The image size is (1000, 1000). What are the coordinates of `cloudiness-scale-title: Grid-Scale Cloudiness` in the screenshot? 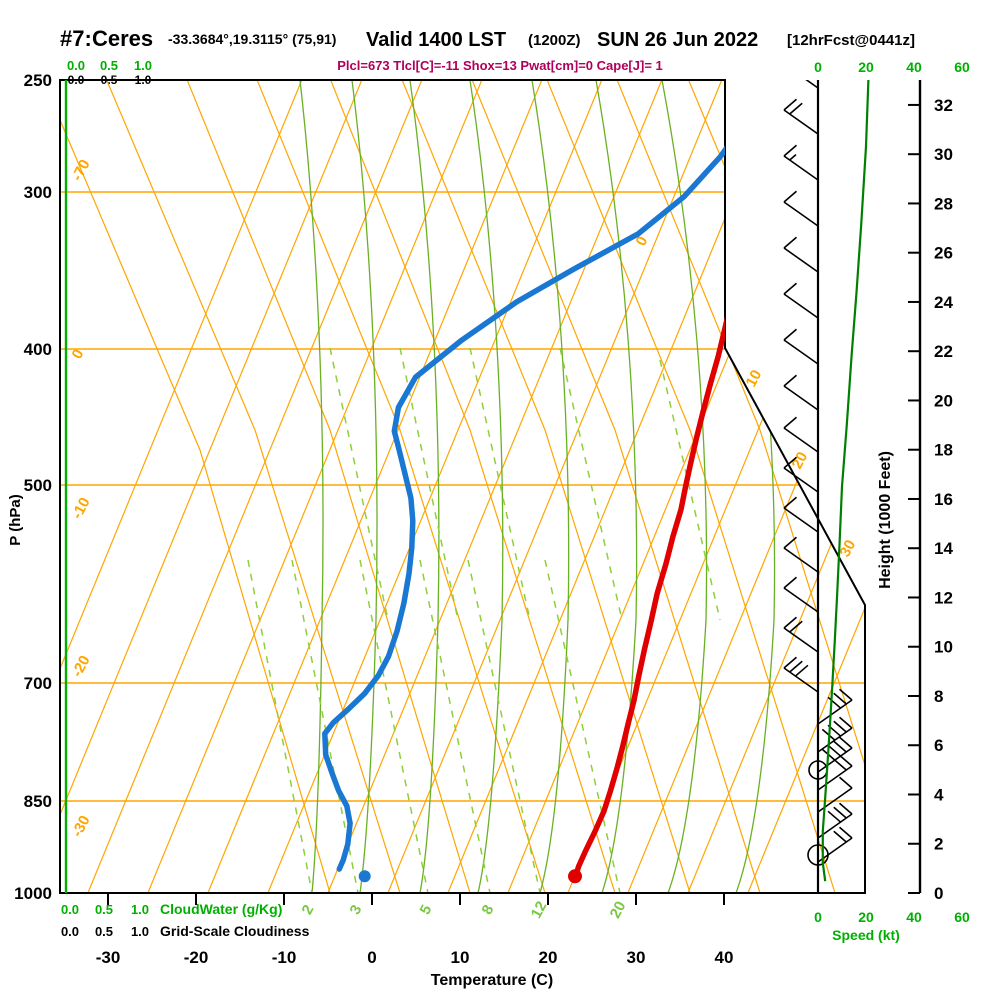 It's located at (235, 931).